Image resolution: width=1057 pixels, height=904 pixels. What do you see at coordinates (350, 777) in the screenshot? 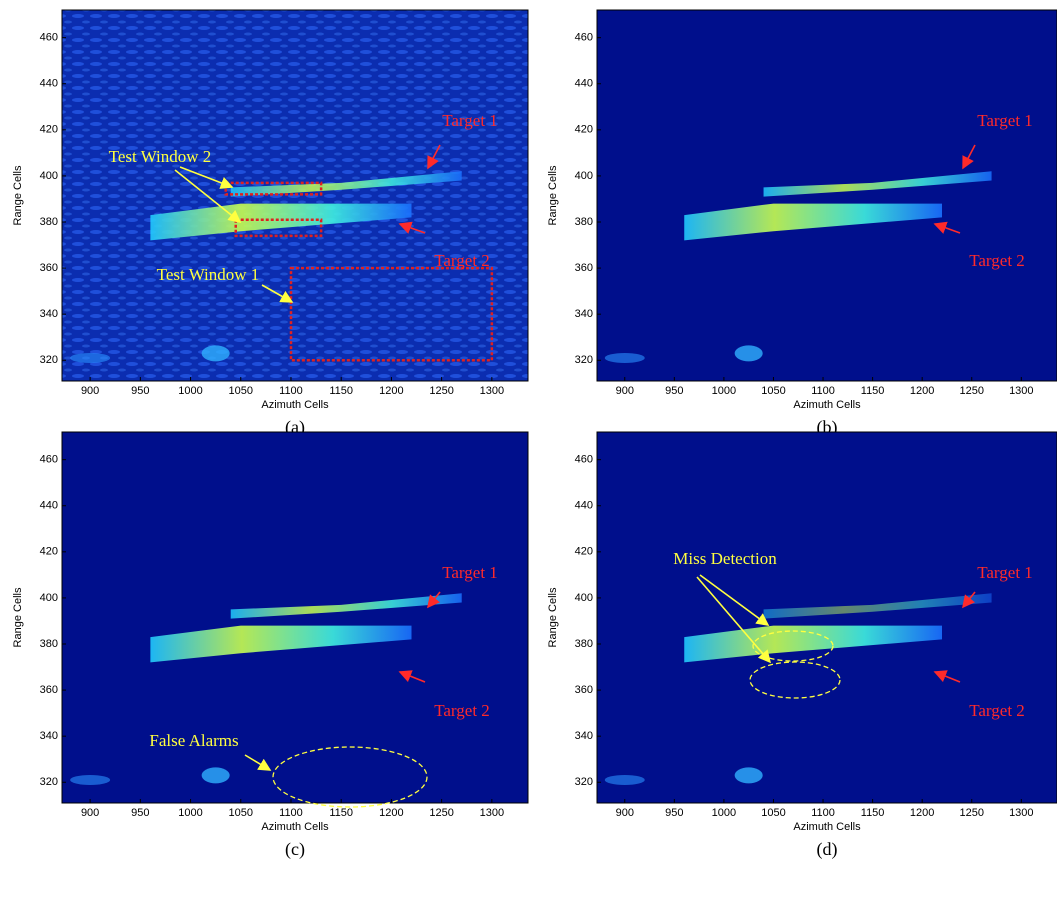
I see `false-alarm-region` at bounding box center [350, 777].